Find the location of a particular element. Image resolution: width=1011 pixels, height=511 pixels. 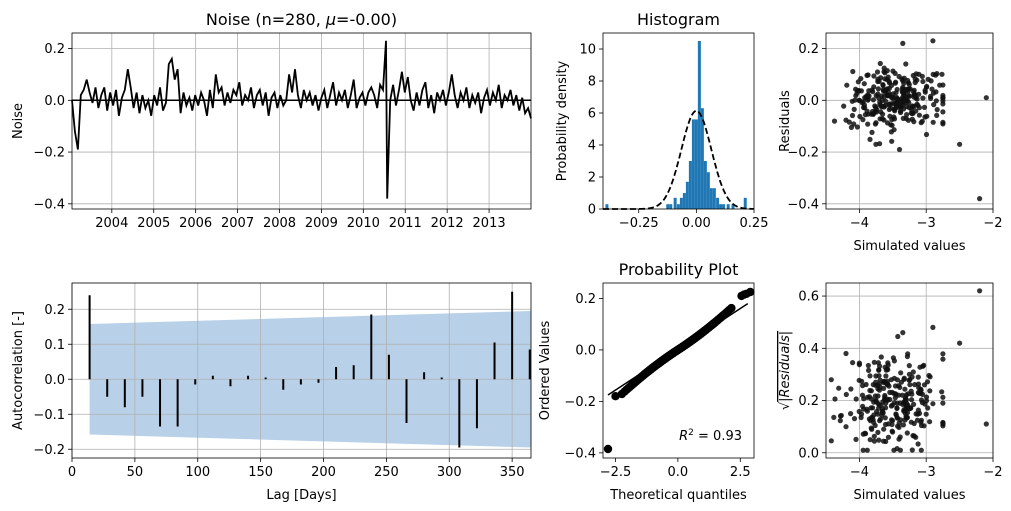

acf-y-tick-label: −0.1 is located at coordinates (49, 415).